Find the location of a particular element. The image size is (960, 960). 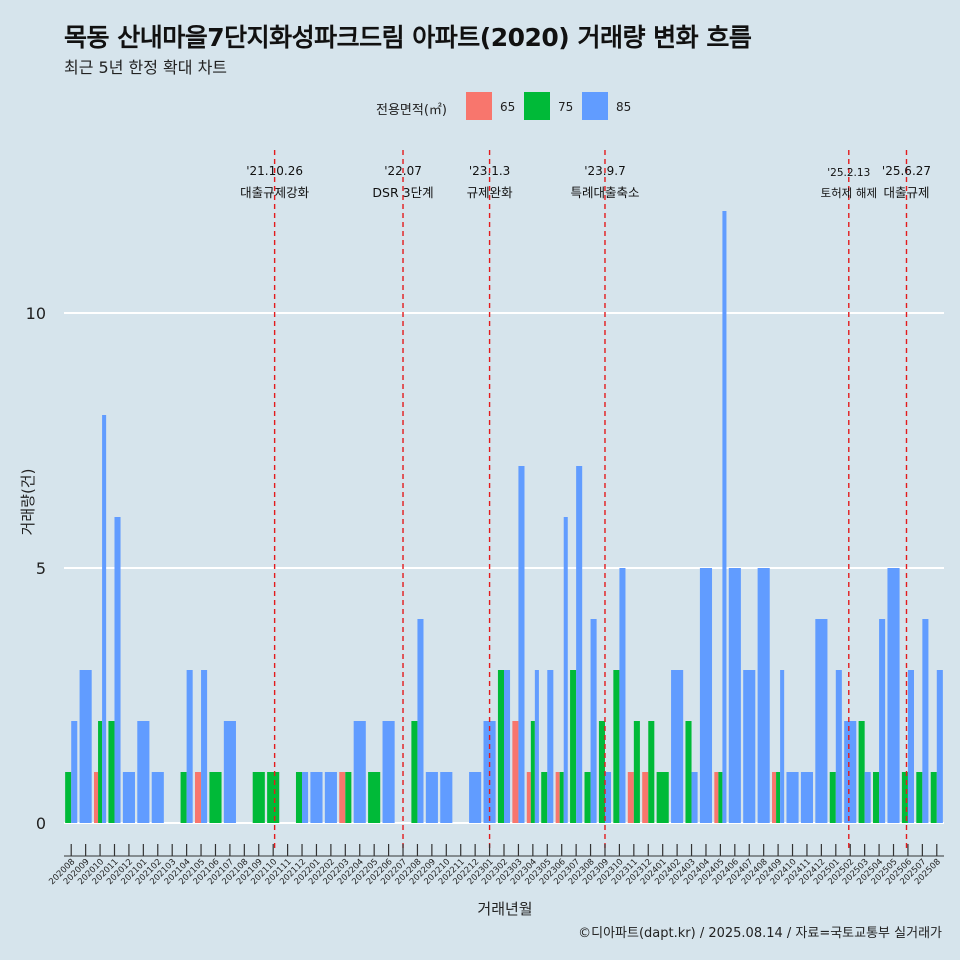

page-title: 목동 산내마을7단지화성파크드림 아파트(2020) 거래량 변화 흐름 is located at coordinates (408, 37).